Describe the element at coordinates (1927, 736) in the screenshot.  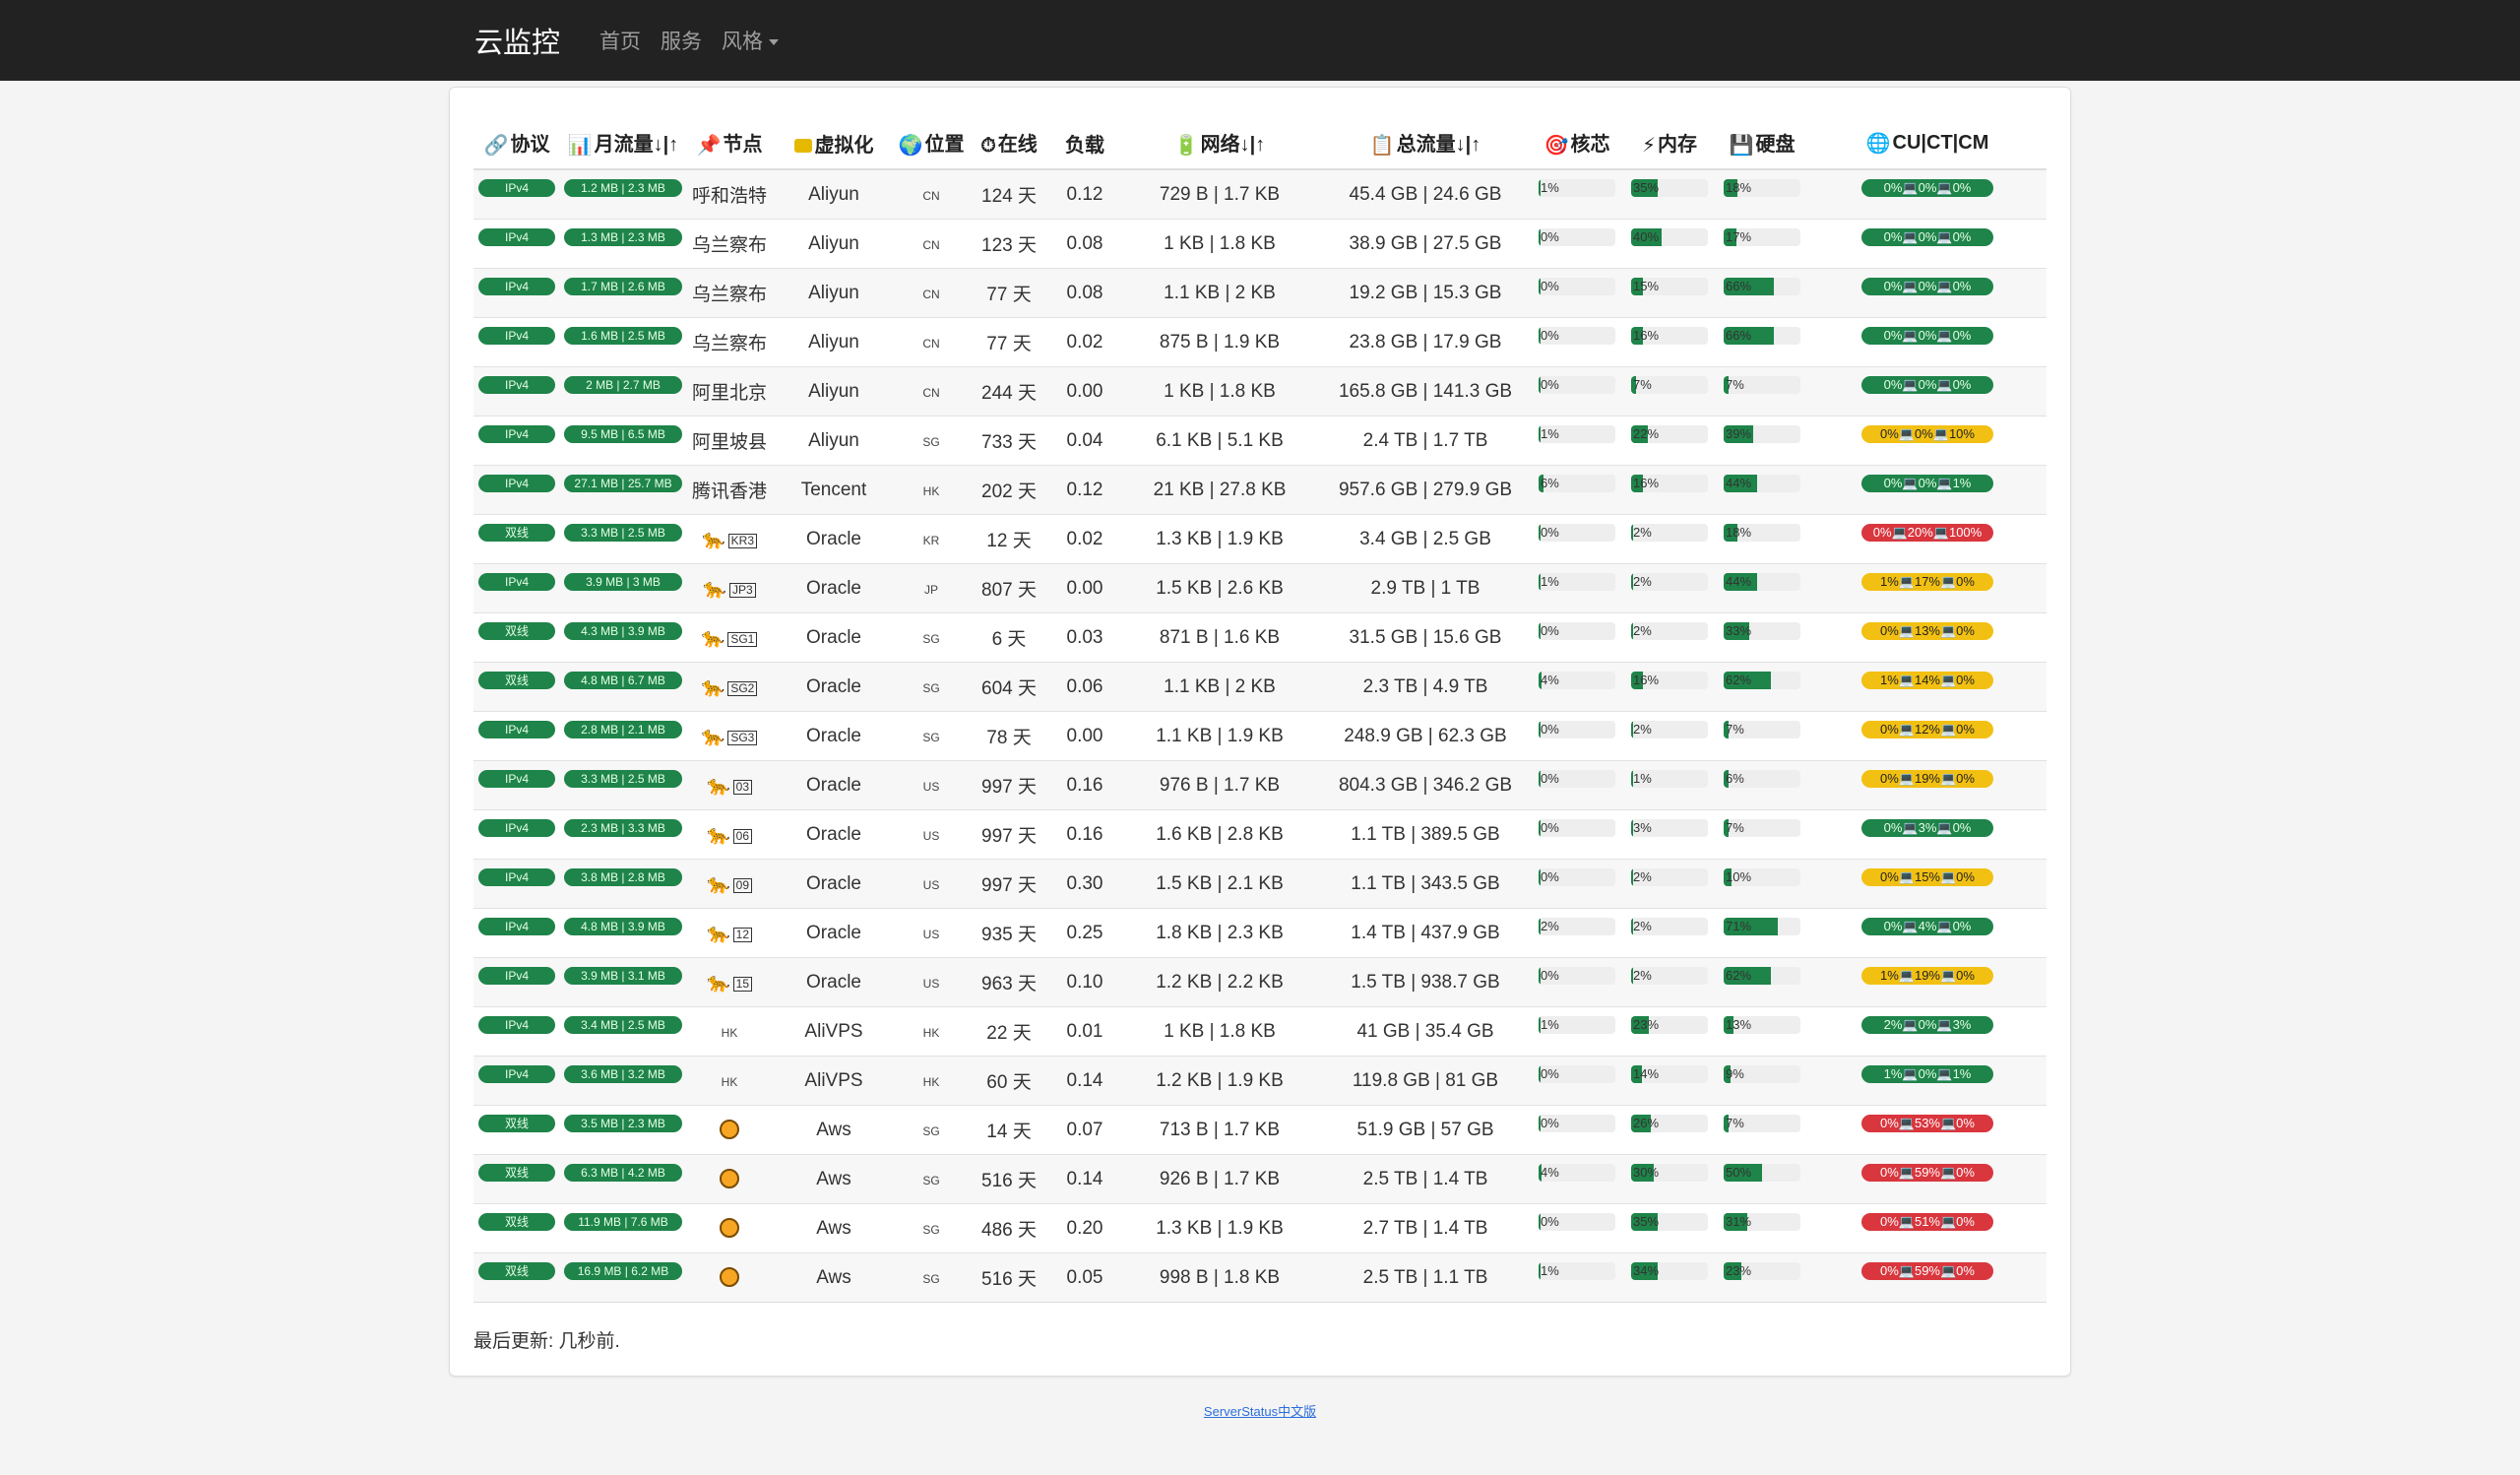
I see `cuctcm-cell: 0%💻12%💻0%` at that location.